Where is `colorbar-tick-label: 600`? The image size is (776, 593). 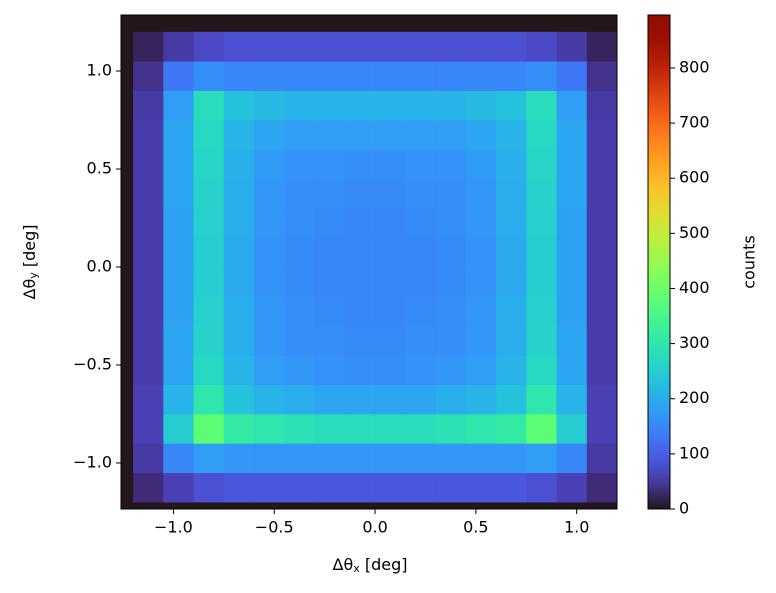 colorbar-tick-label: 600 is located at coordinates (694, 177).